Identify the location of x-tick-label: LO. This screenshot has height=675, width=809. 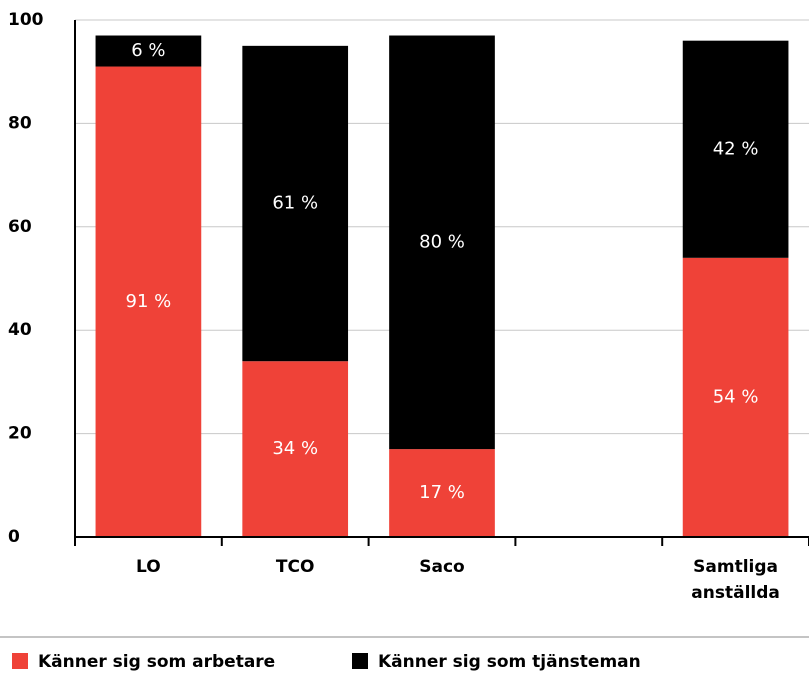
(148, 567).